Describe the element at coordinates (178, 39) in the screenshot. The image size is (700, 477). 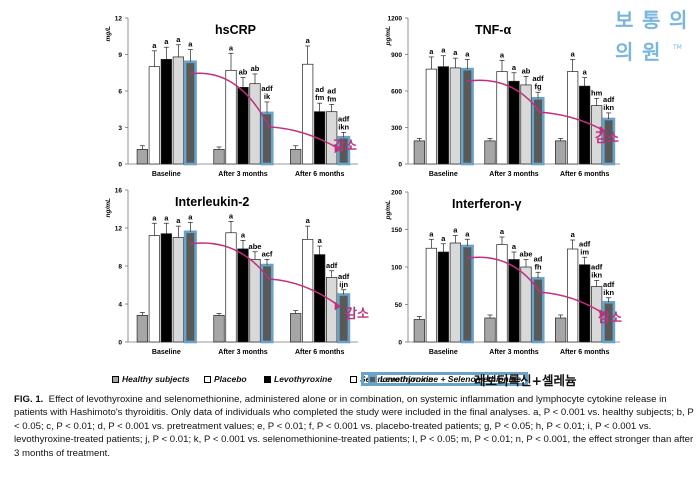
I see `chart1-sig-s3-g0-0: a` at that location.